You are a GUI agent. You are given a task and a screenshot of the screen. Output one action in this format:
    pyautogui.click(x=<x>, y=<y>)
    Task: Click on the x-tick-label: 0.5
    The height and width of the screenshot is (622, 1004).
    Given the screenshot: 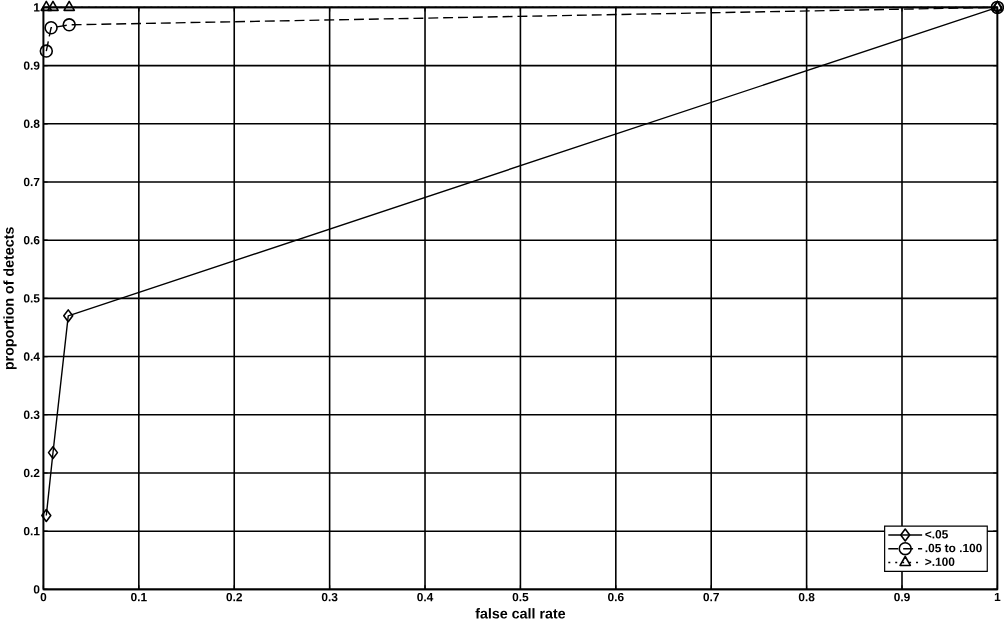 What is the action you would take?
    pyautogui.click(x=520, y=597)
    